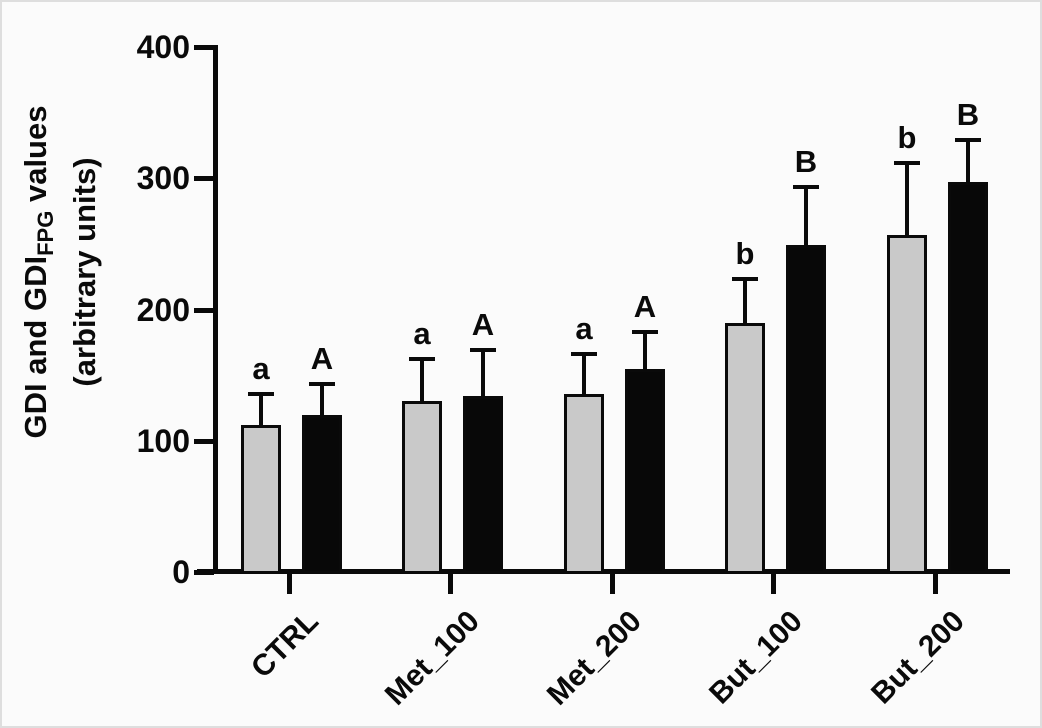  I want to click on significance-letter-GDI_FPG-Met_100: A, so click(483, 325).